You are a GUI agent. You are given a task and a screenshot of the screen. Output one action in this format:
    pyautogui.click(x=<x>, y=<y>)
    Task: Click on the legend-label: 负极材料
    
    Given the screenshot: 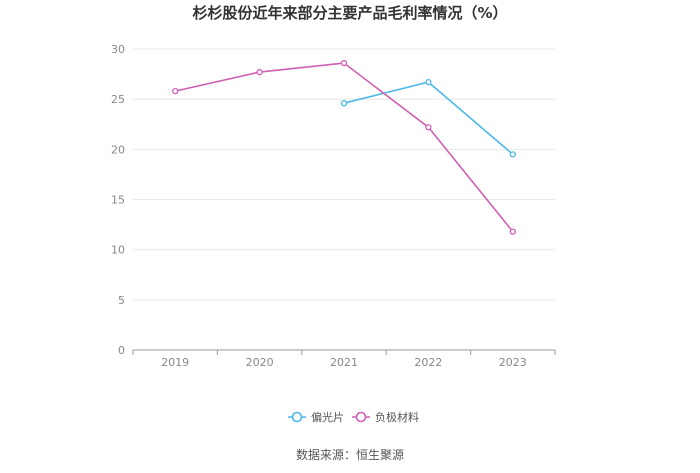 What is the action you would take?
    pyautogui.click(x=397, y=417)
    